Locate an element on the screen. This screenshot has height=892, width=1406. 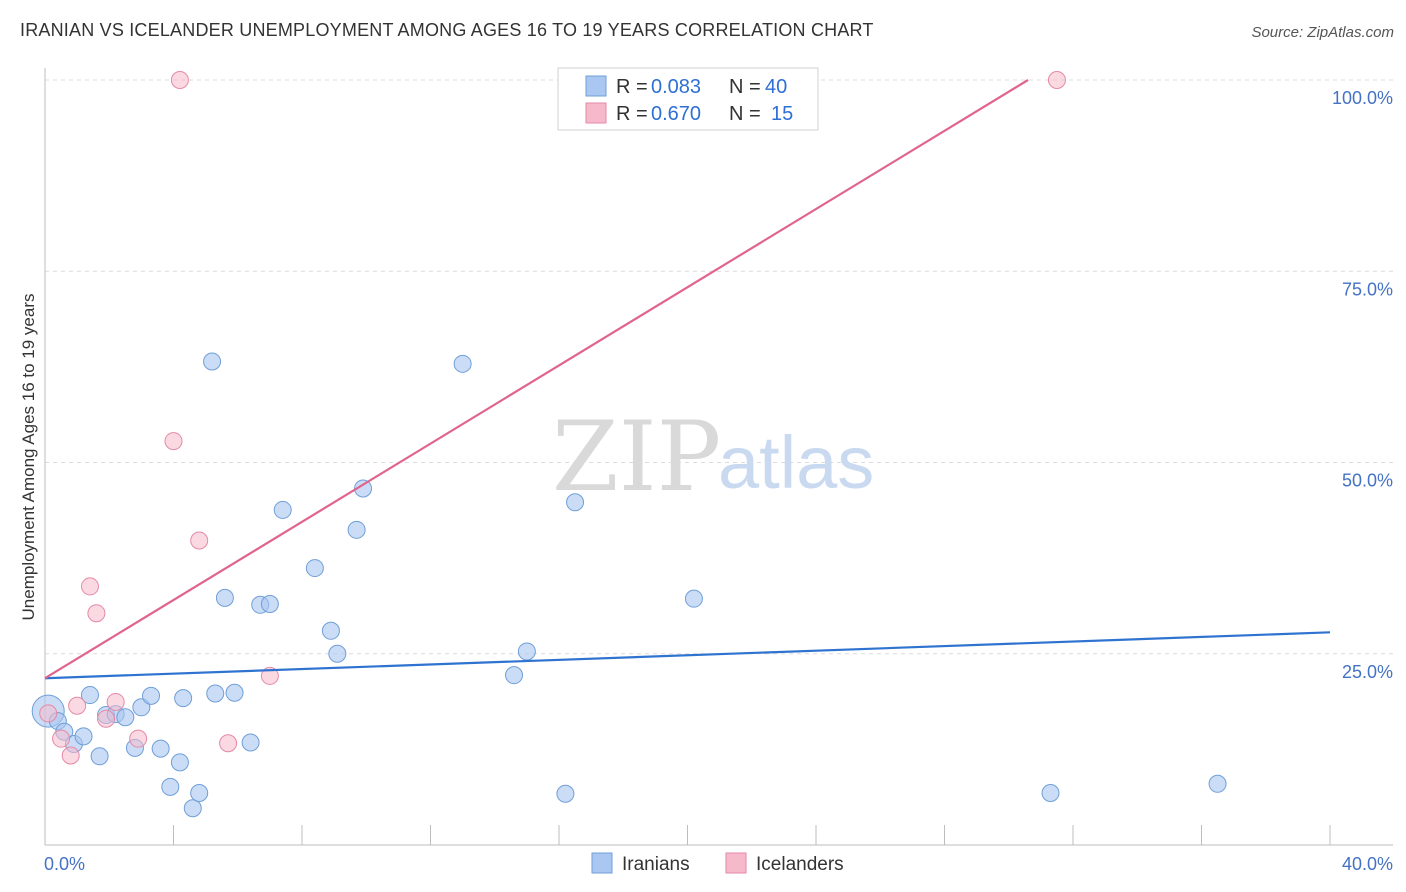
iranian-trend-line is located at coordinates (687, 655).